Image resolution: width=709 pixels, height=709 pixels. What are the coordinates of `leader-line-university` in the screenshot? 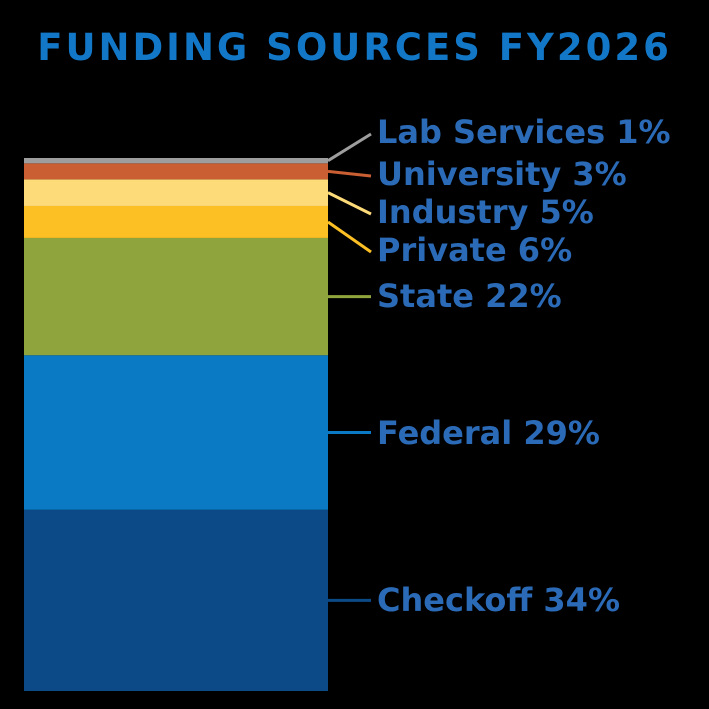 It's located at (349, 173).